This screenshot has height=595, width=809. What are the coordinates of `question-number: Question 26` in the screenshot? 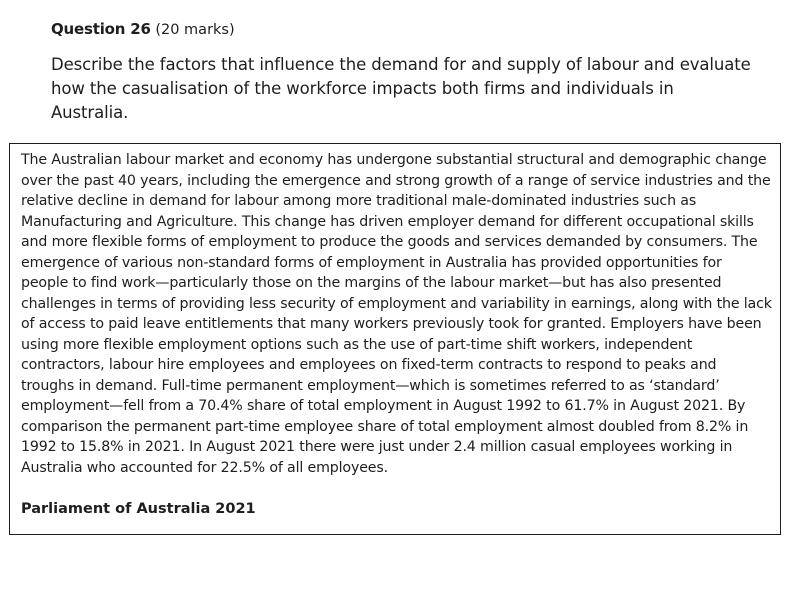 It's located at (101, 29).